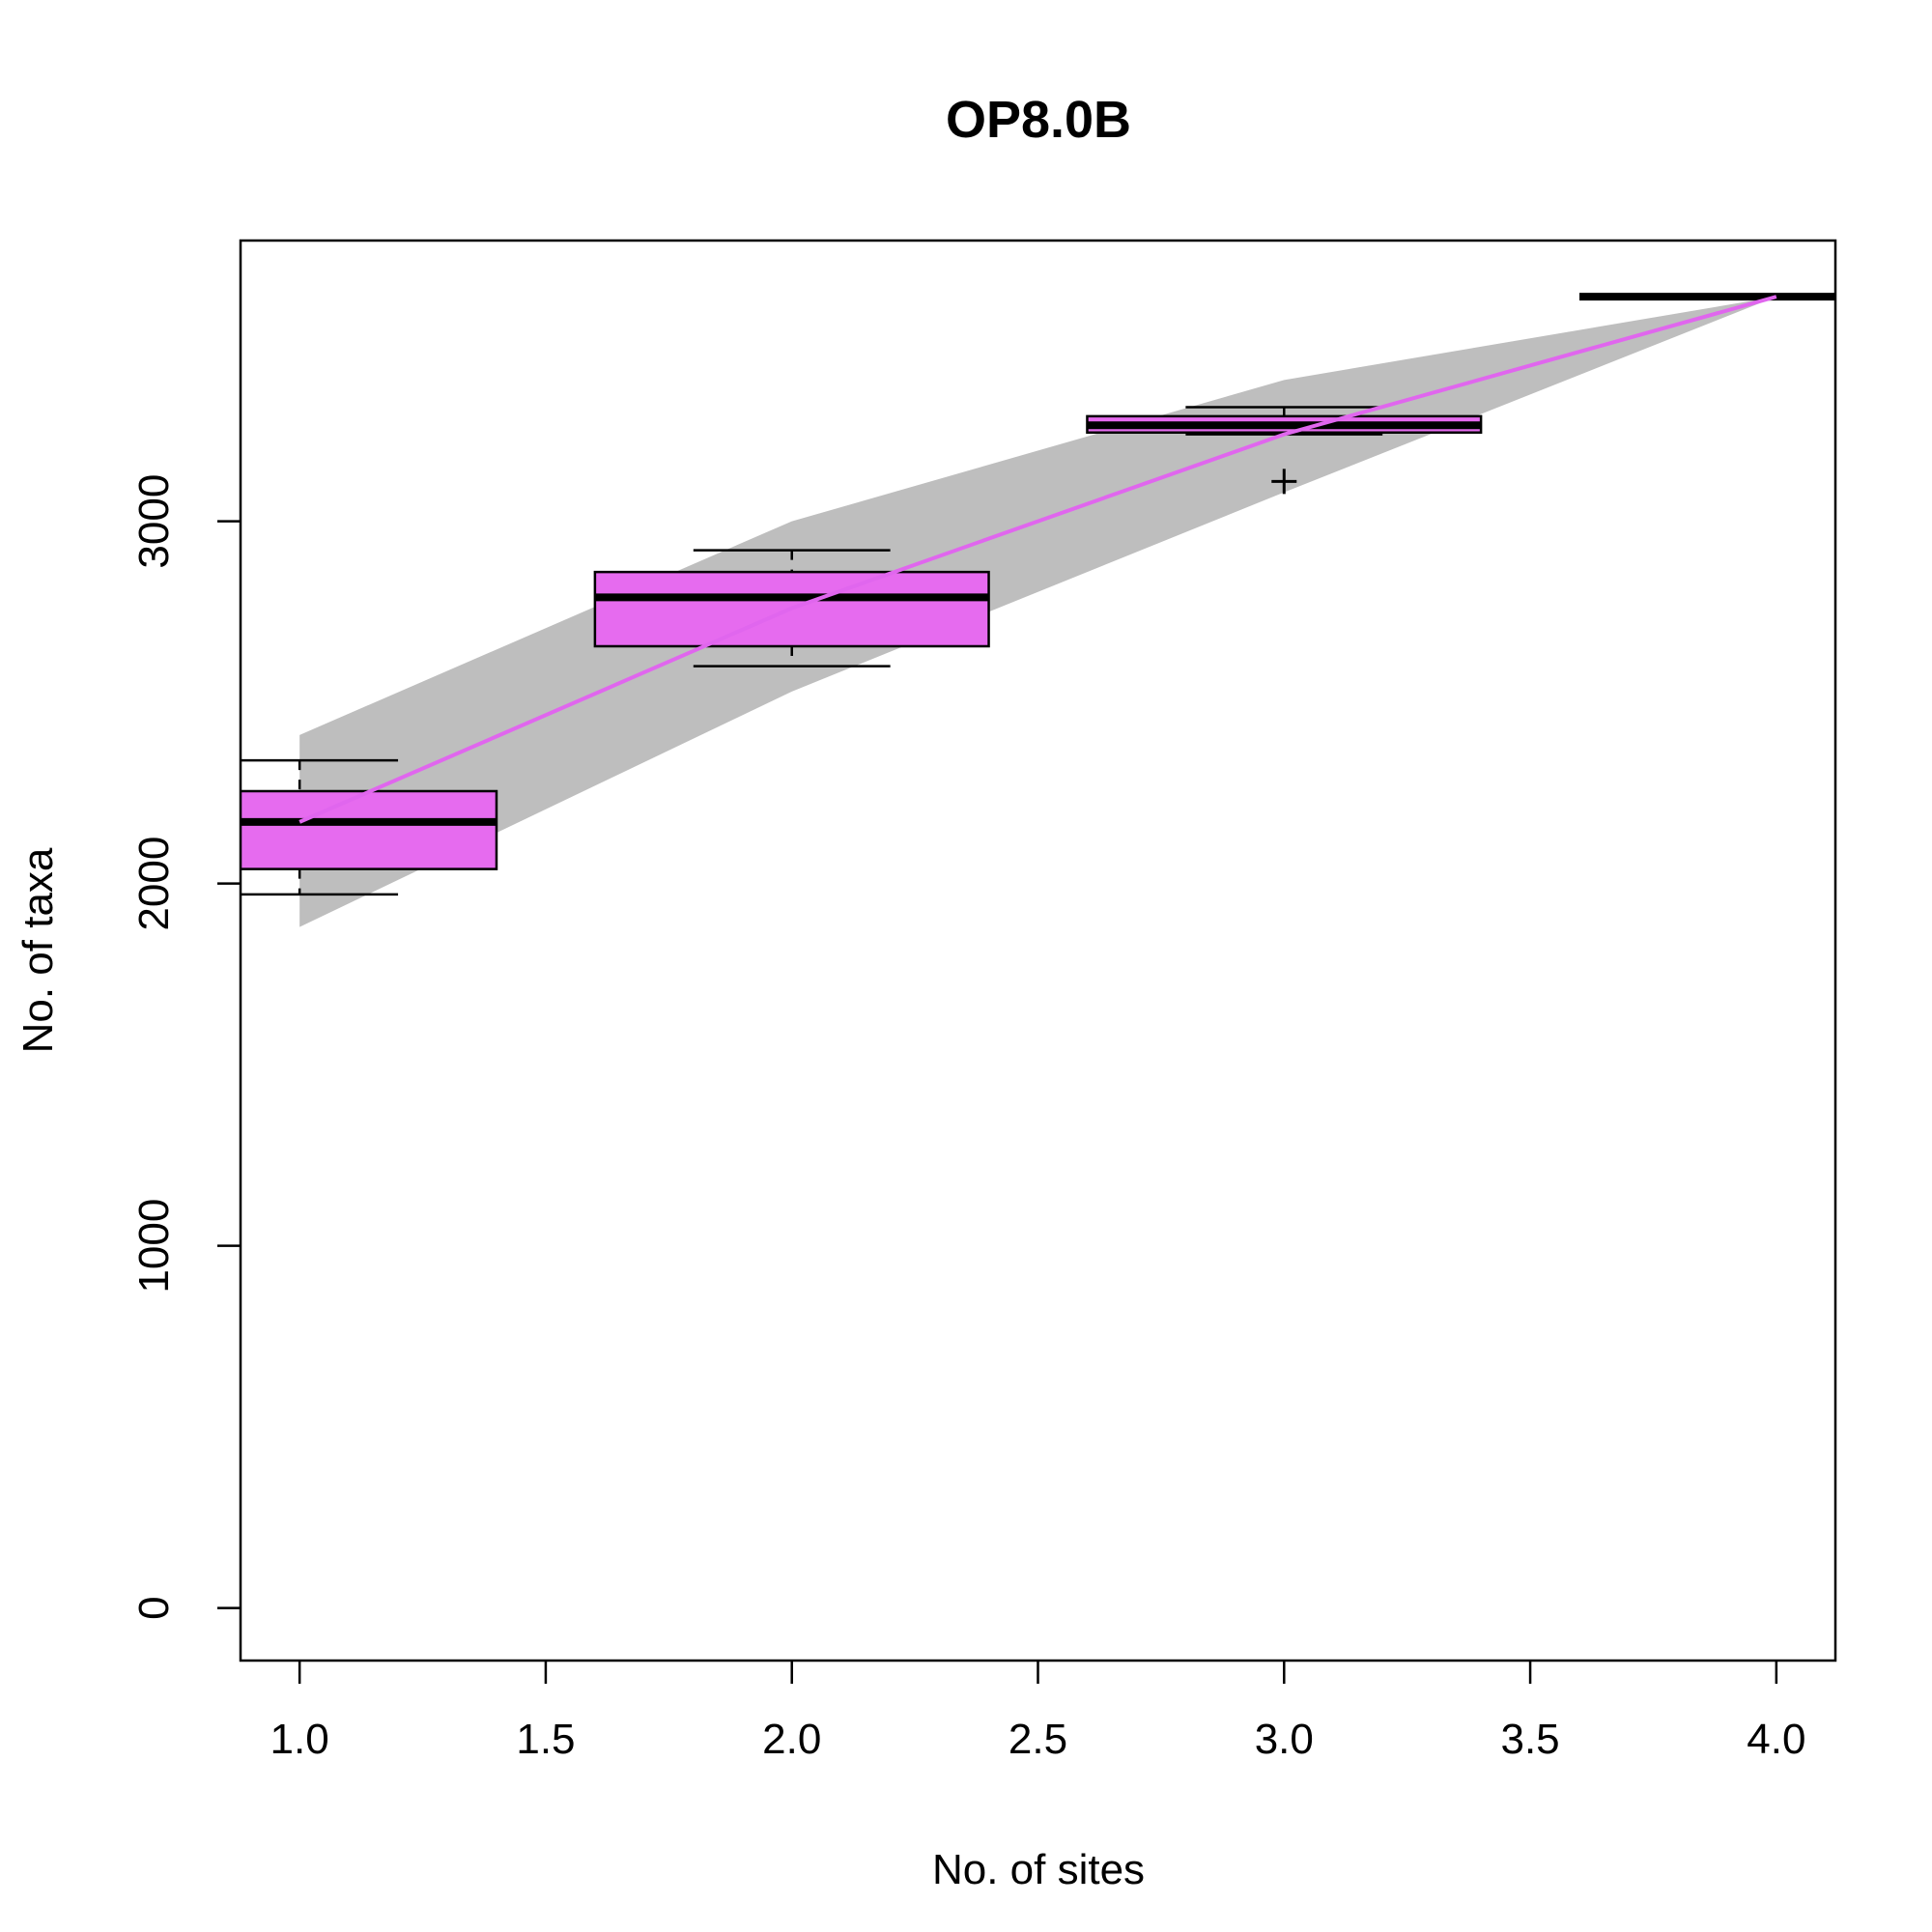  I want to click on x-tick-label: 1.0, so click(299, 1739).